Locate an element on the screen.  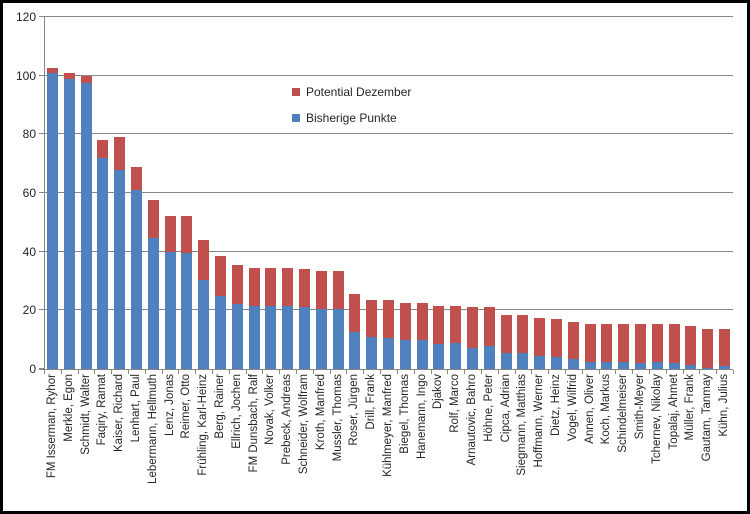
x-axis-label: Cipca, Adrian is located at coordinates (505, 408).